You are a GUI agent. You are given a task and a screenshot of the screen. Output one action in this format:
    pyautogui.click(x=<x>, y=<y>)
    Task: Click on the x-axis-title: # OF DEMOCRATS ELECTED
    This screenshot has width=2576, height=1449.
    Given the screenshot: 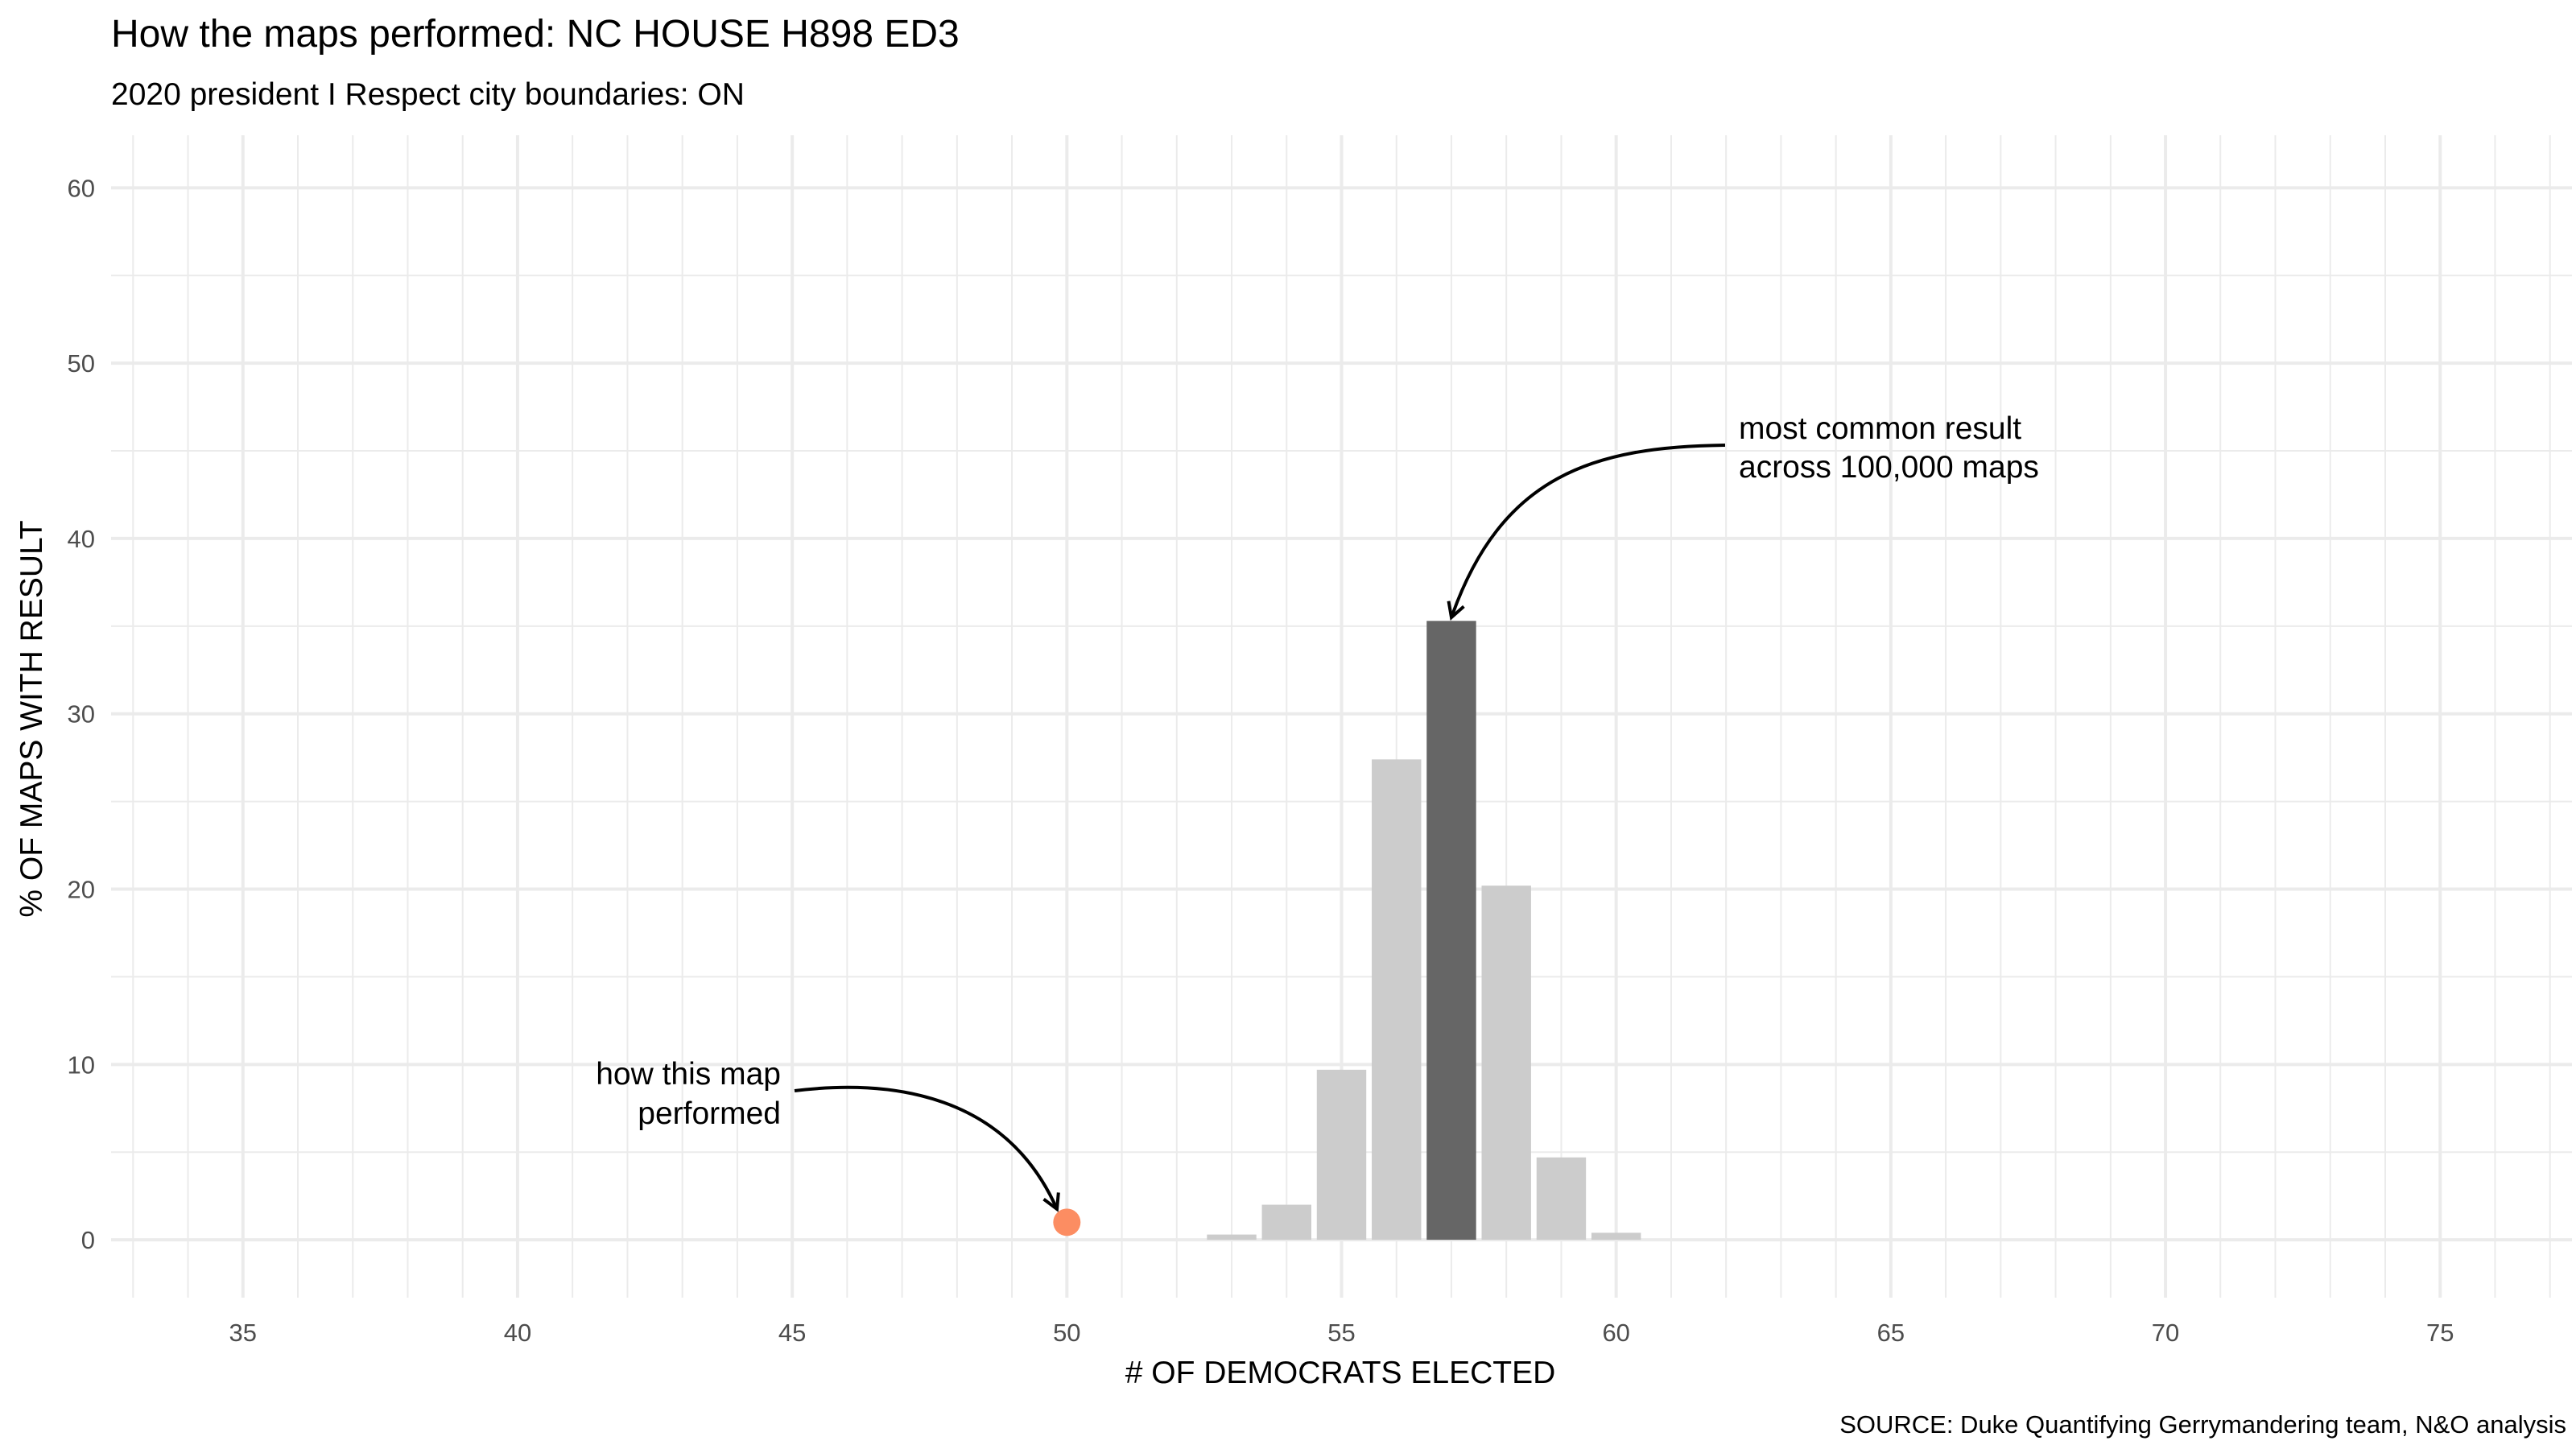 What is the action you would take?
    pyautogui.click(x=1340, y=1373)
    